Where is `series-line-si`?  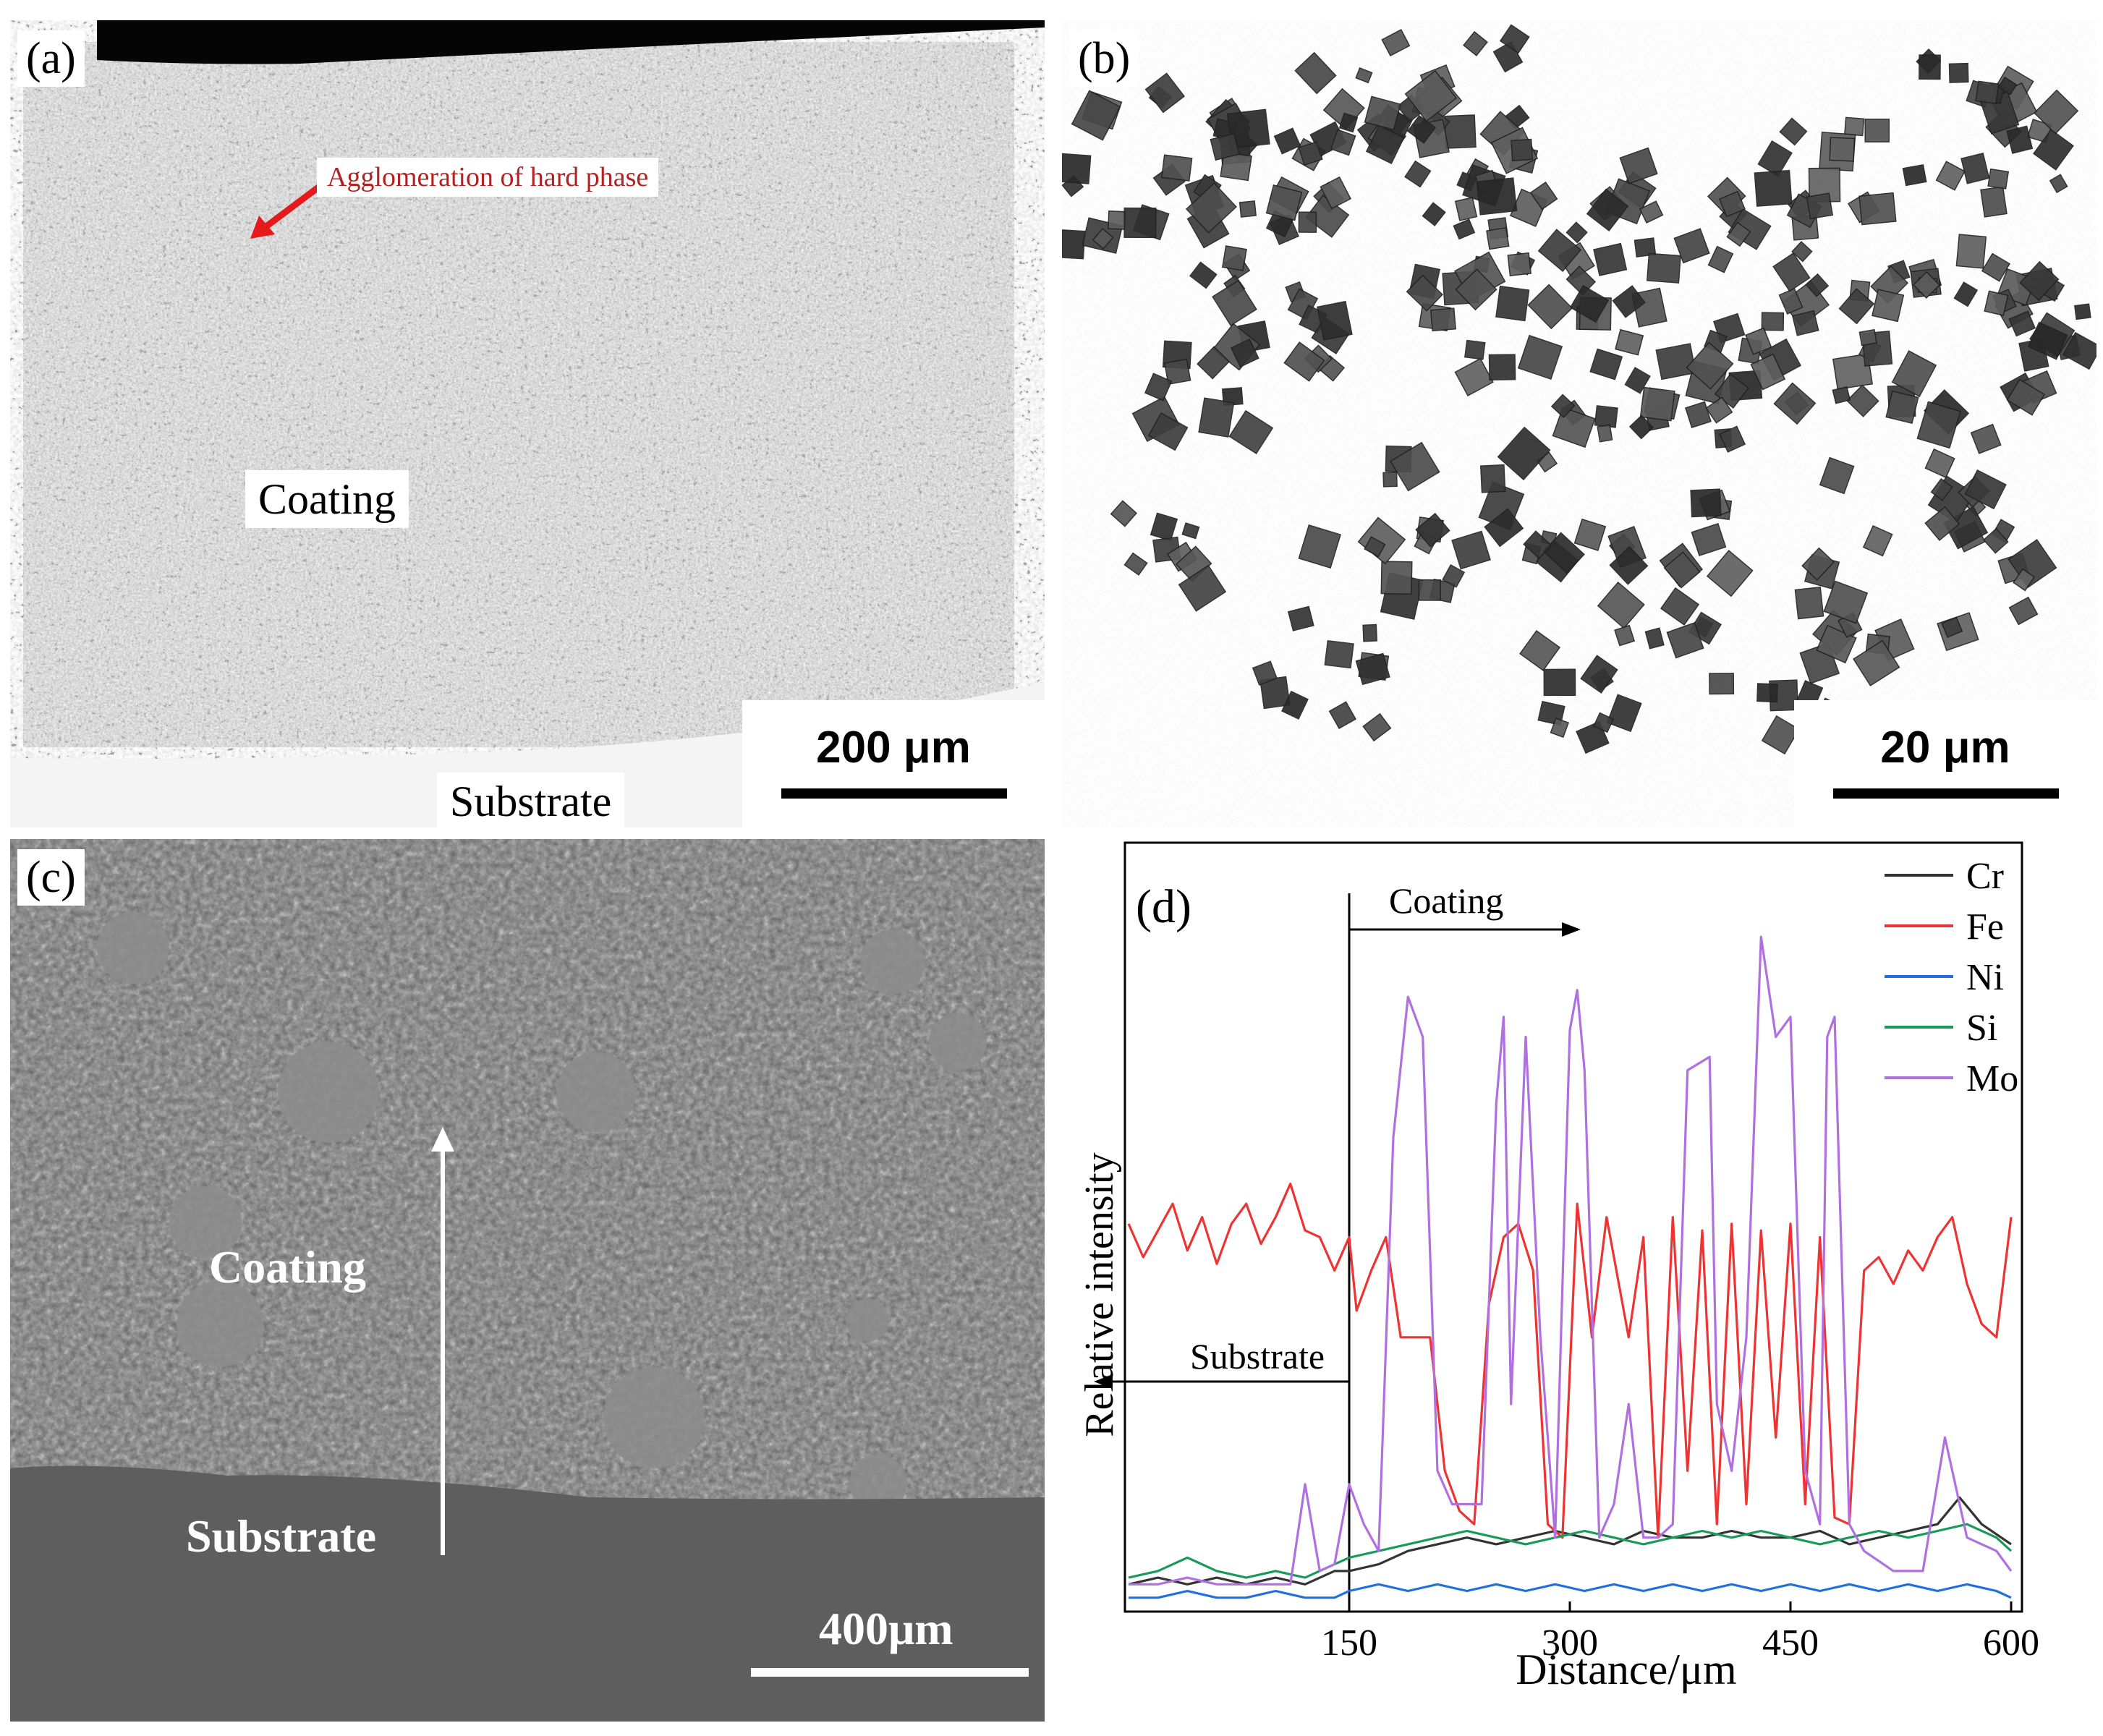
series-line-si is located at coordinates (1570, 1551).